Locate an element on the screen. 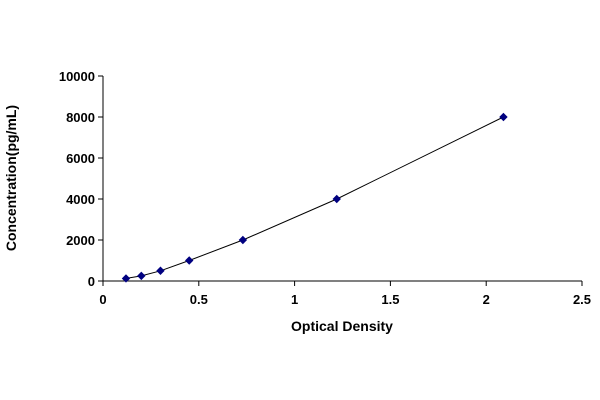 The height and width of the screenshot is (400, 600). x-tick-label: 1 is located at coordinates (294, 299).